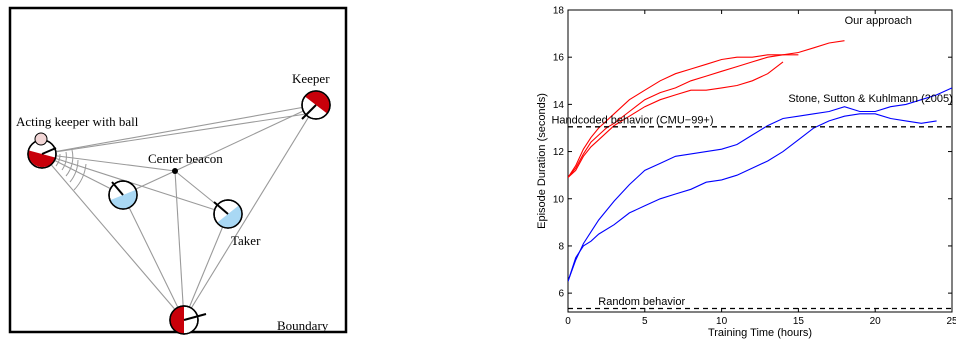 The image size is (956, 340). What do you see at coordinates (722, 321) in the screenshot?
I see `x-tick-label: 10` at bounding box center [722, 321].